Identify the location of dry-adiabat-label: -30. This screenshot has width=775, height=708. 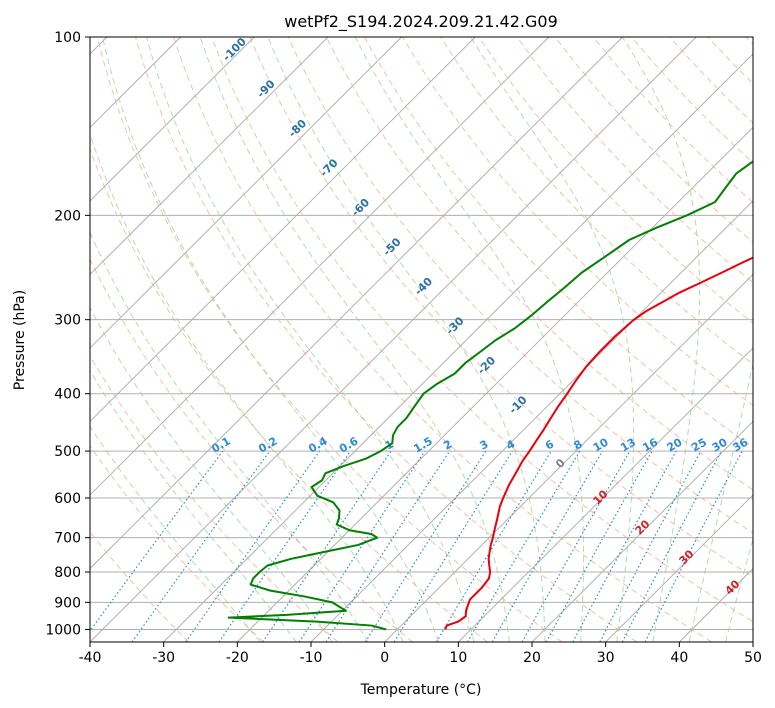
(454, 325).